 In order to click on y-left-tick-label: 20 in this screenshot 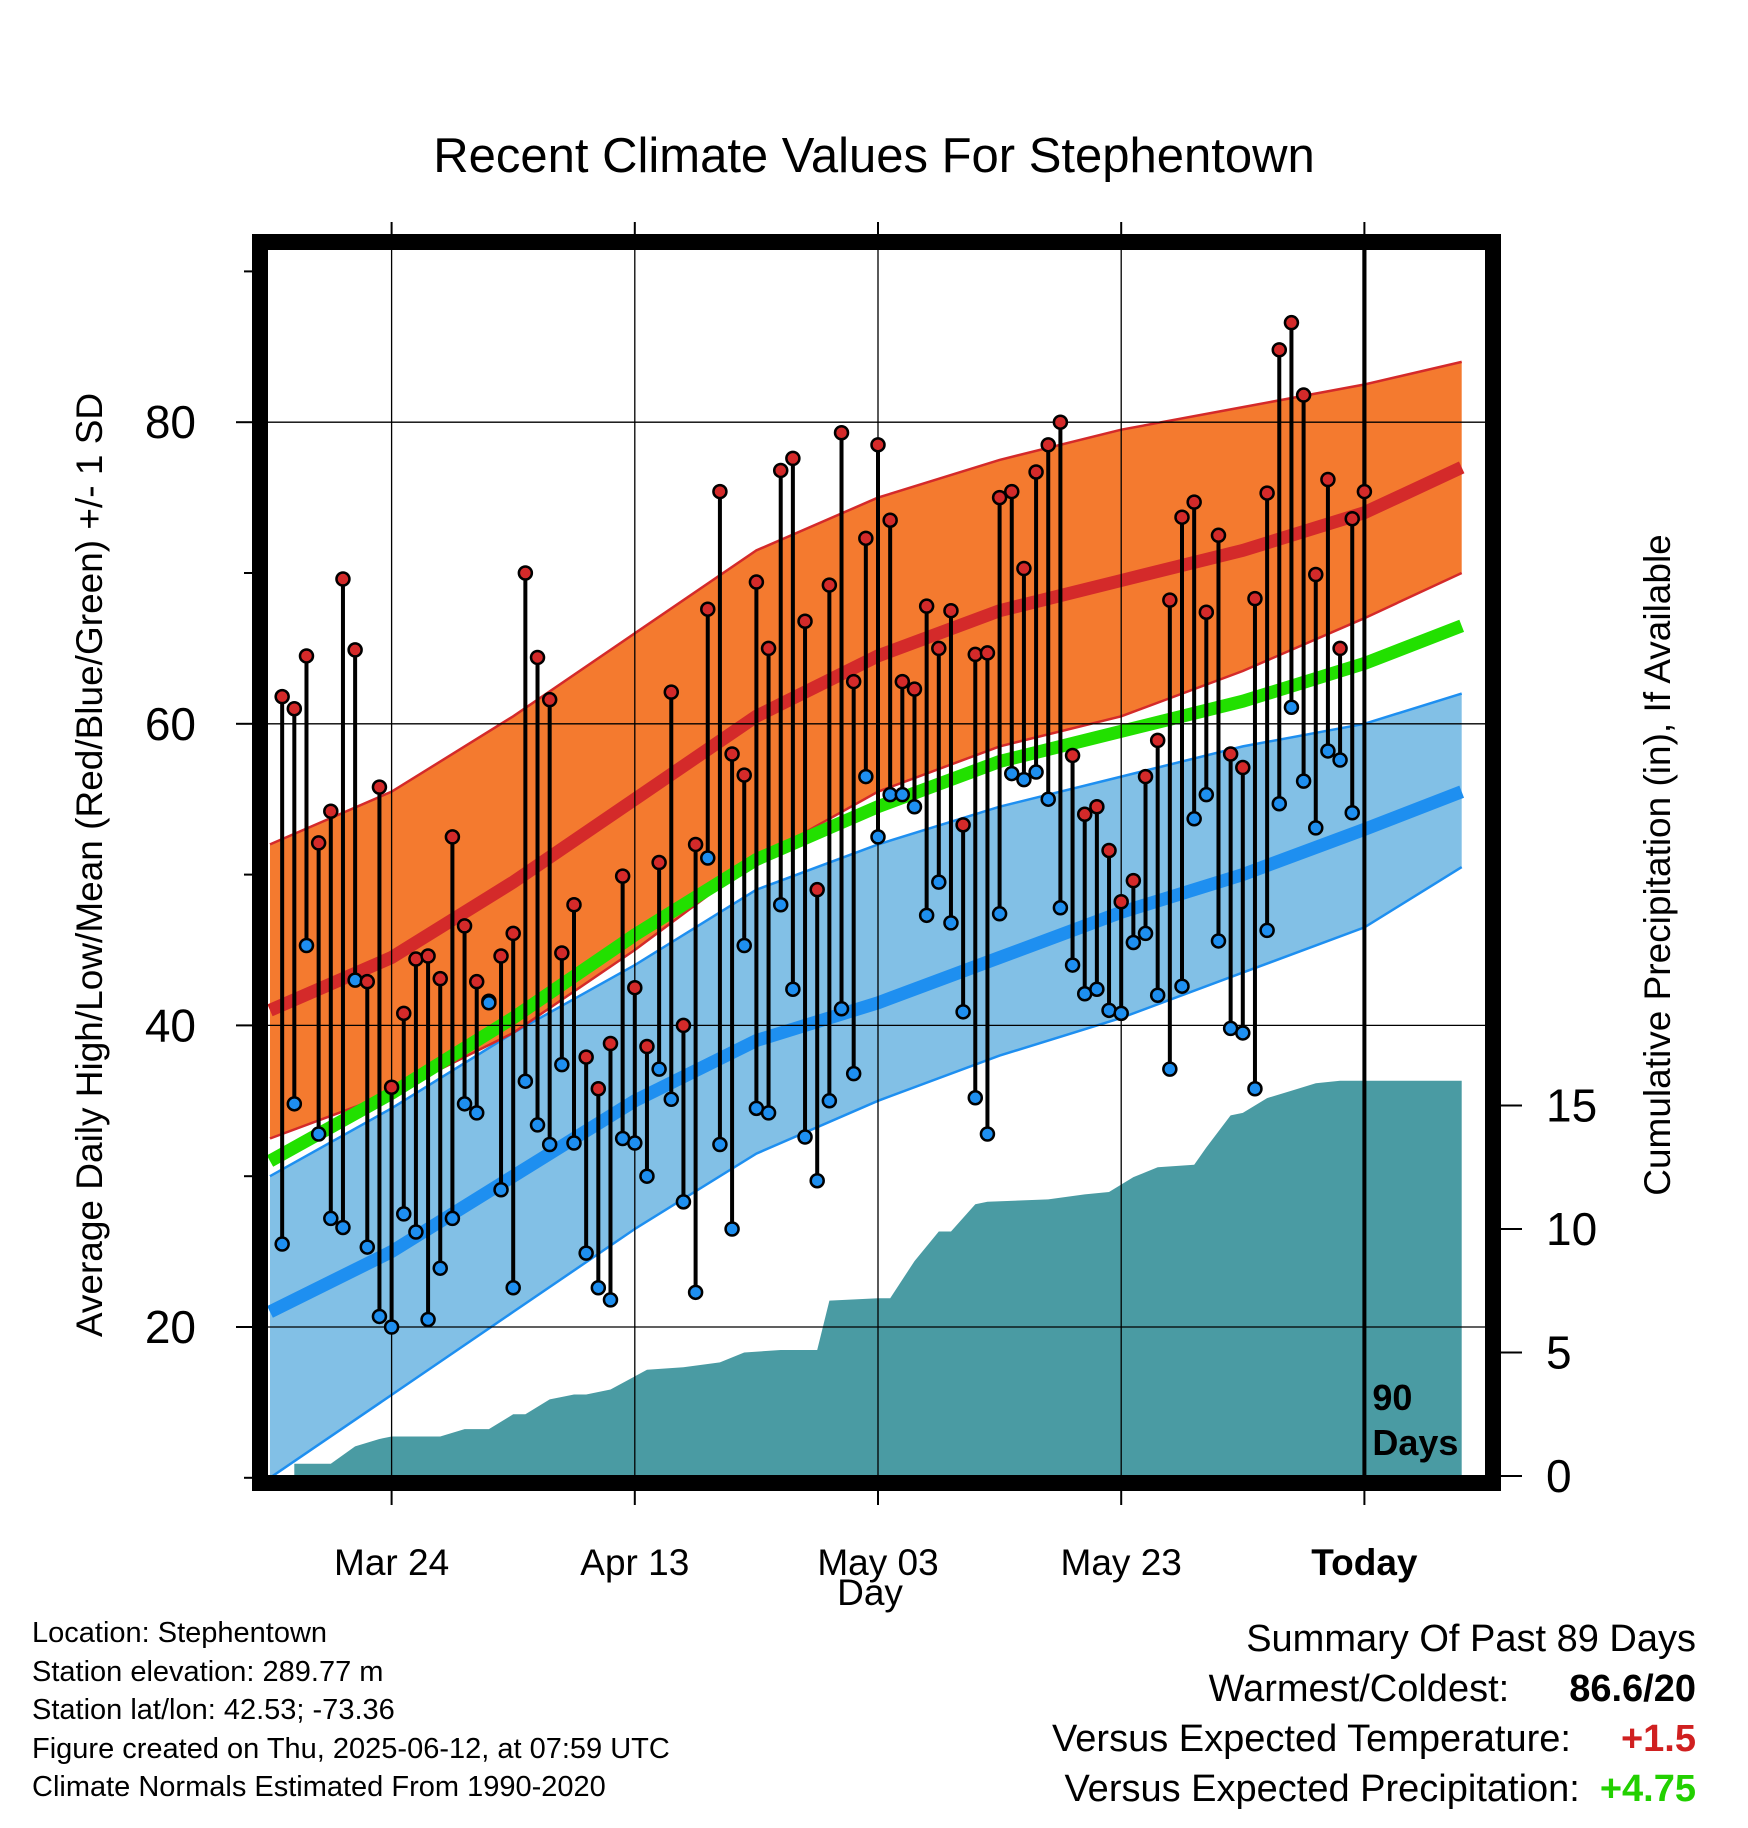, I will do `click(170, 1327)`.